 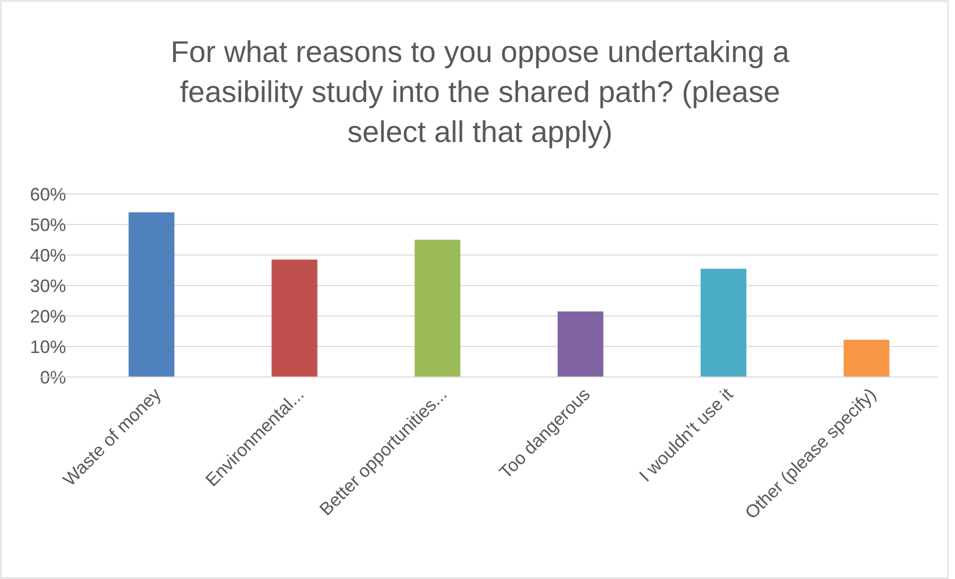 I want to click on y-tick-label: 10%, so click(x=48, y=346).